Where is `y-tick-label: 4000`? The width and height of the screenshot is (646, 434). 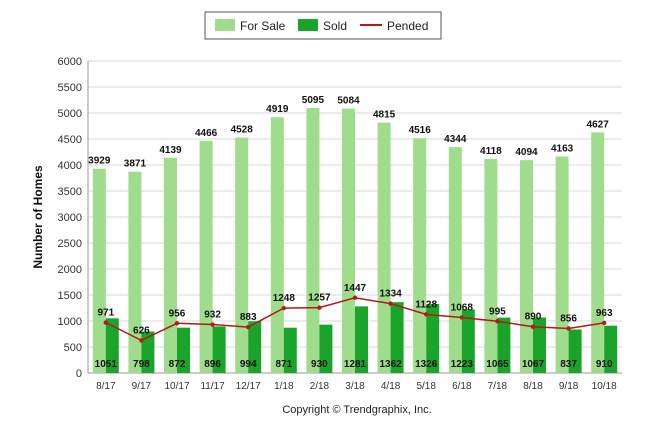 y-tick-label: 4000 is located at coordinates (70, 166).